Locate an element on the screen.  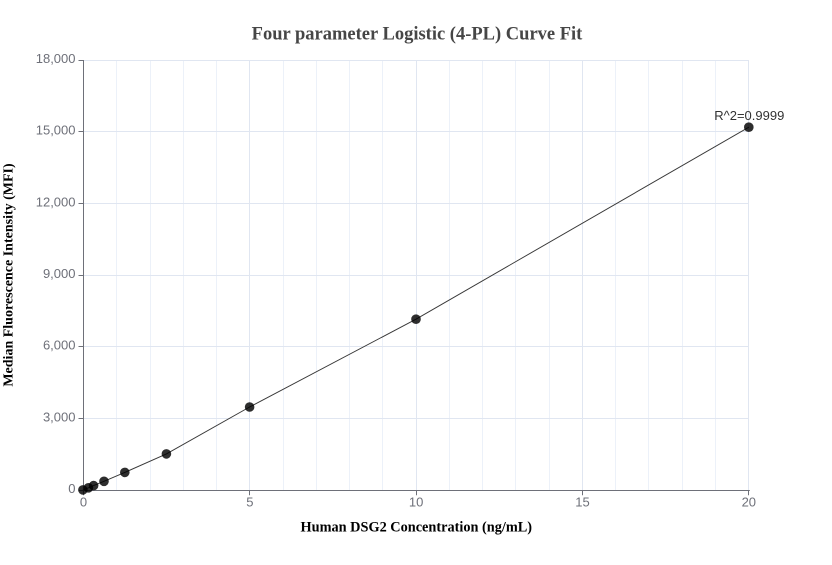
svg-text: 10 is located at coordinates (416, 501).